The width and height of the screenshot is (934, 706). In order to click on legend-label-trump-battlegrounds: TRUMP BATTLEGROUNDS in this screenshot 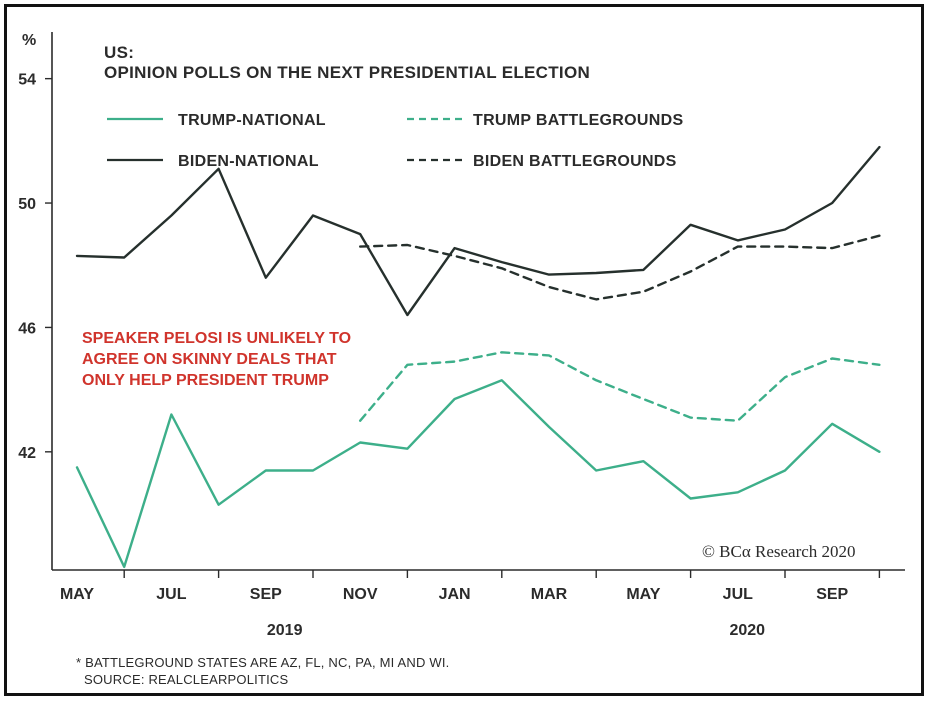, I will do `click(578, 120)`.